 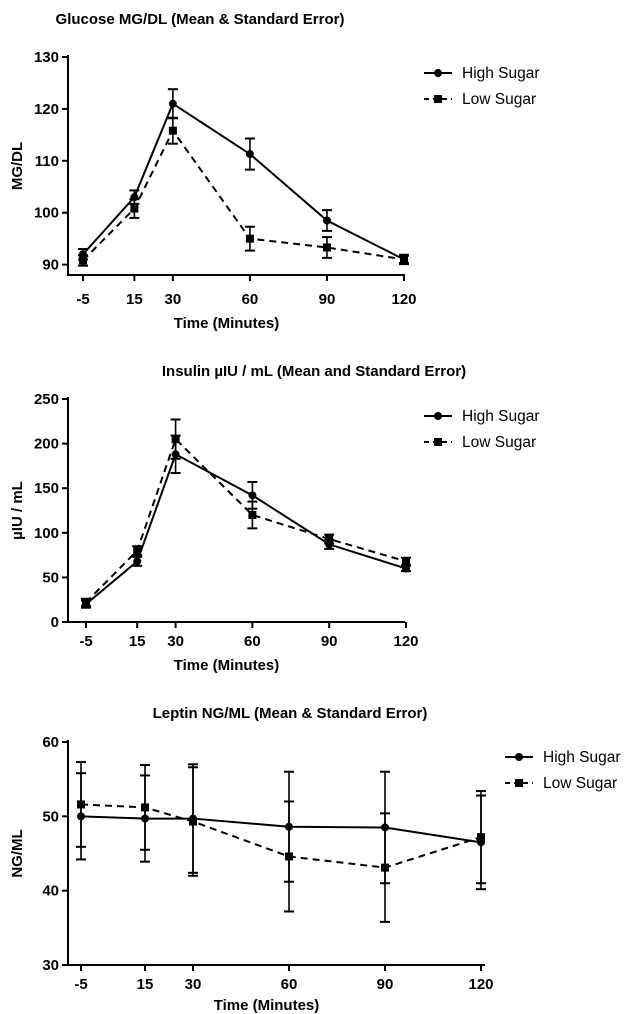 I want to click on y-tick-label: 110, so click(x=47, y=161).